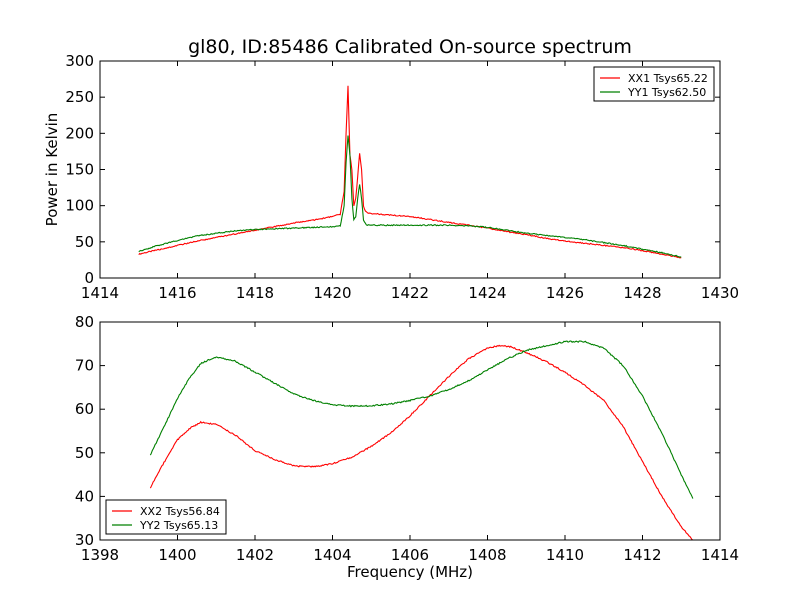  What do you see at coordinates (180, 511) in the screenshot?
I see `legend-label: XX2 Tsys56.84` at bounding box center [180, 511].